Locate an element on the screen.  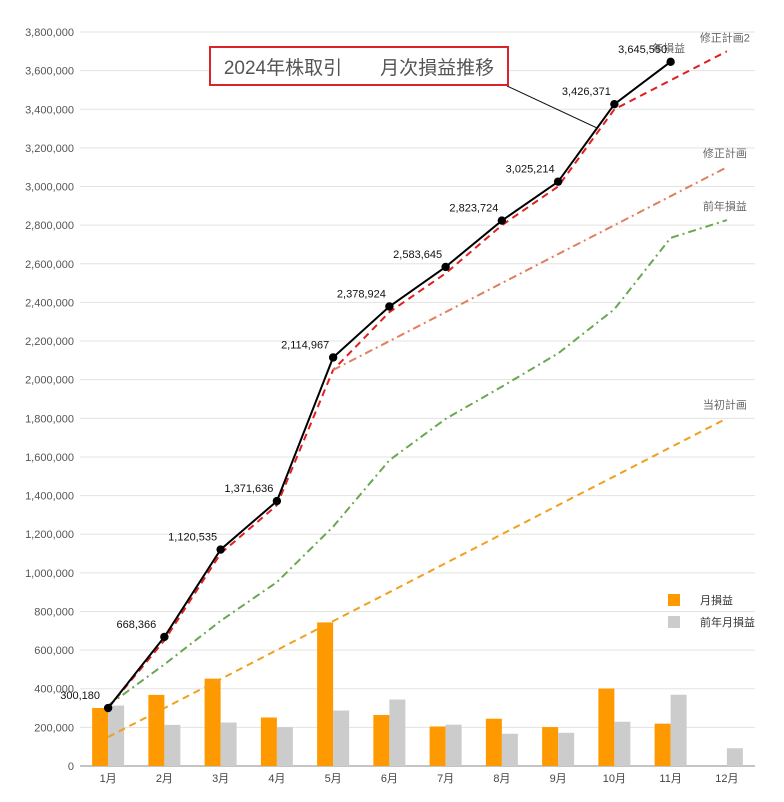
data-label: 2,823,724 is located at coordinates (473, 209).